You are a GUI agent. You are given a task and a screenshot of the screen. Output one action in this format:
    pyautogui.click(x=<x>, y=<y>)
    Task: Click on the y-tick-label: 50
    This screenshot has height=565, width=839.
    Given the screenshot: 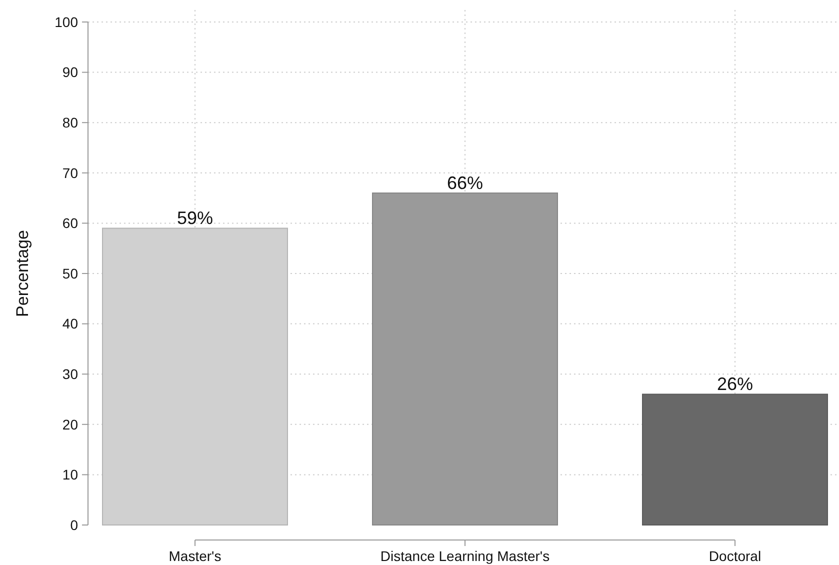 What is the action you would take?
    pyautogui.click(x=70, y=273)
    